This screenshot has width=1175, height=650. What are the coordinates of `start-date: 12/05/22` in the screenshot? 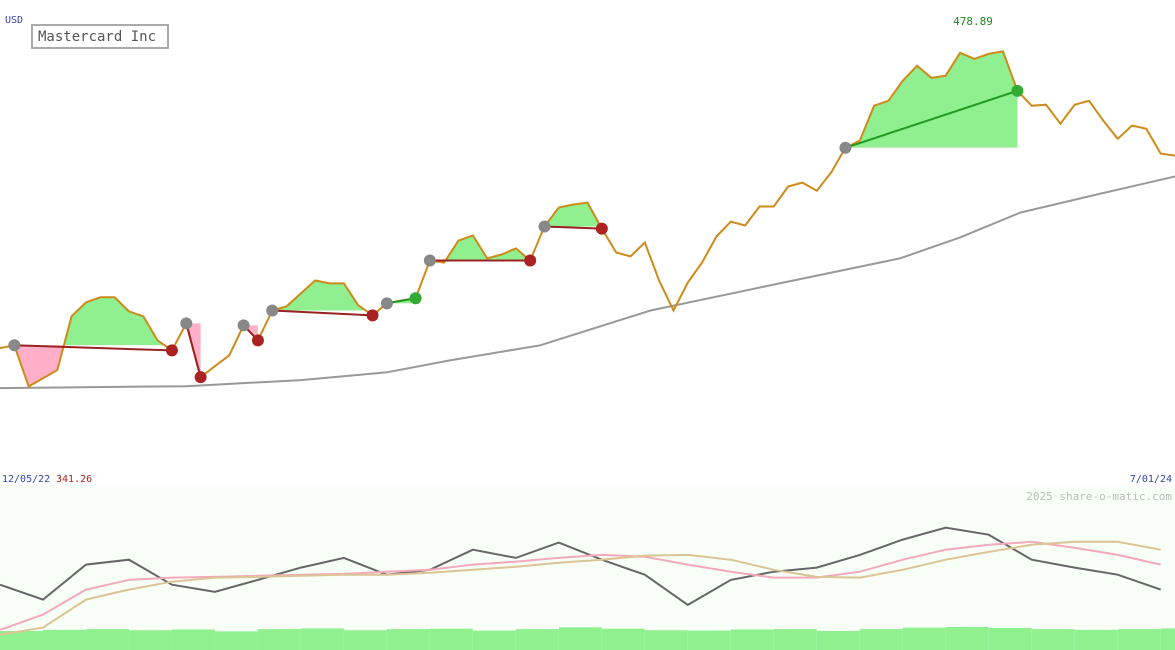 It's located at (26, 479).